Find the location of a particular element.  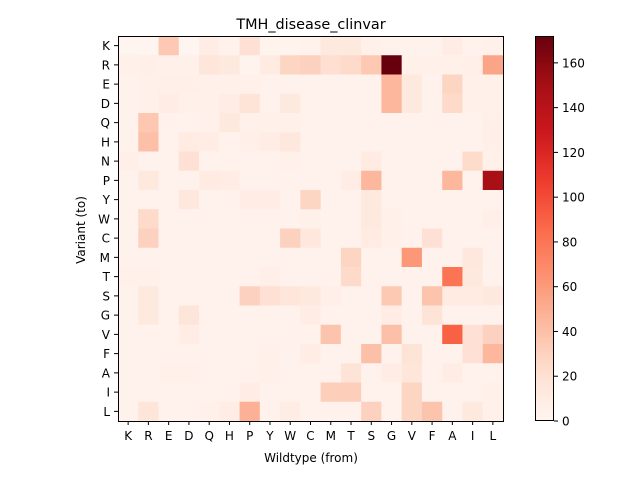

x-tick-label: Y is located at coordinates (269, 436).